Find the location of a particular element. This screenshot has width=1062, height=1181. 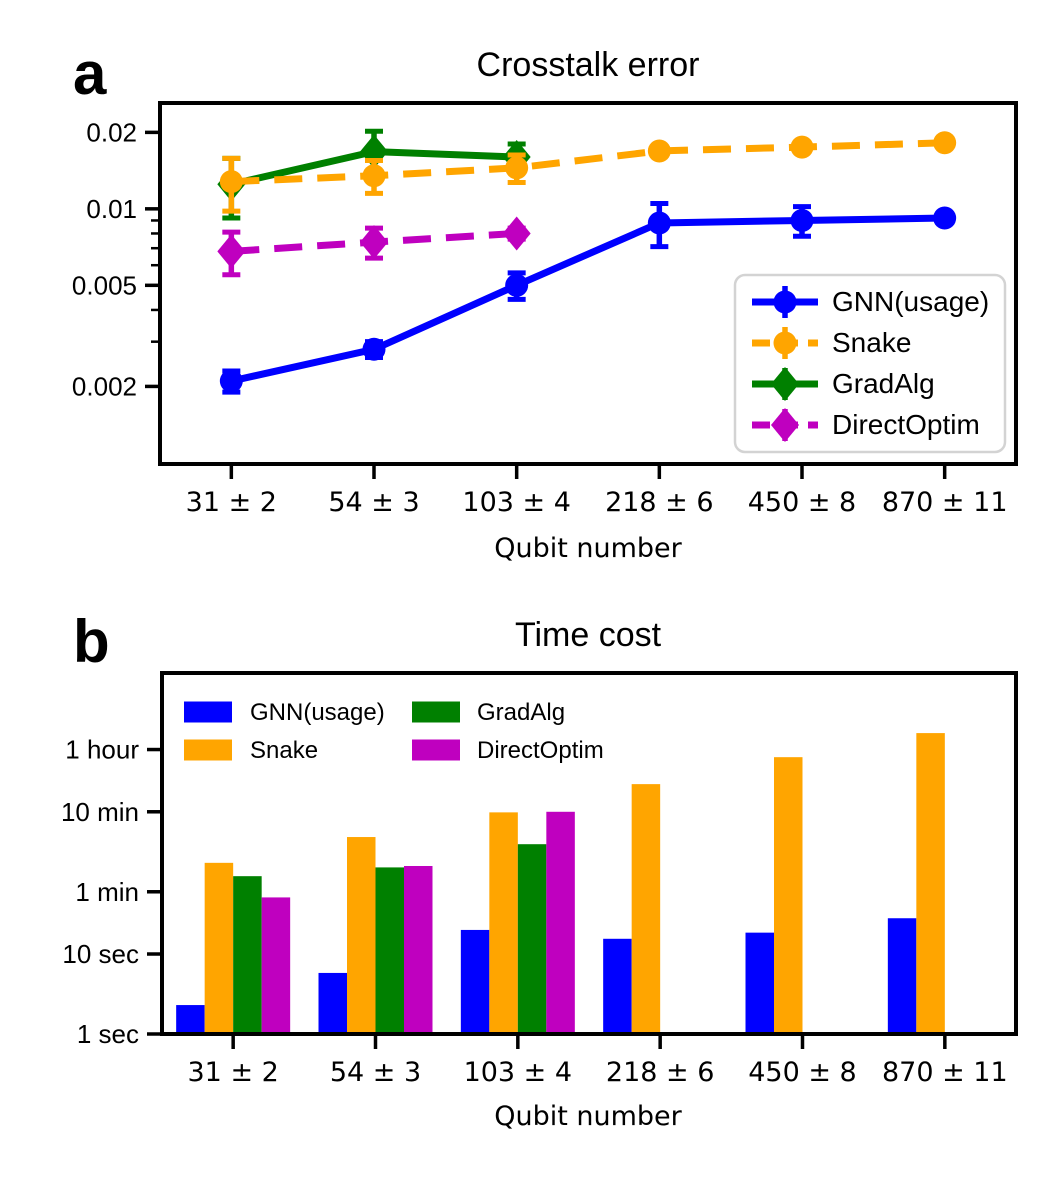

y-tick-label: 0.01 is located at coordinates (111, 209).